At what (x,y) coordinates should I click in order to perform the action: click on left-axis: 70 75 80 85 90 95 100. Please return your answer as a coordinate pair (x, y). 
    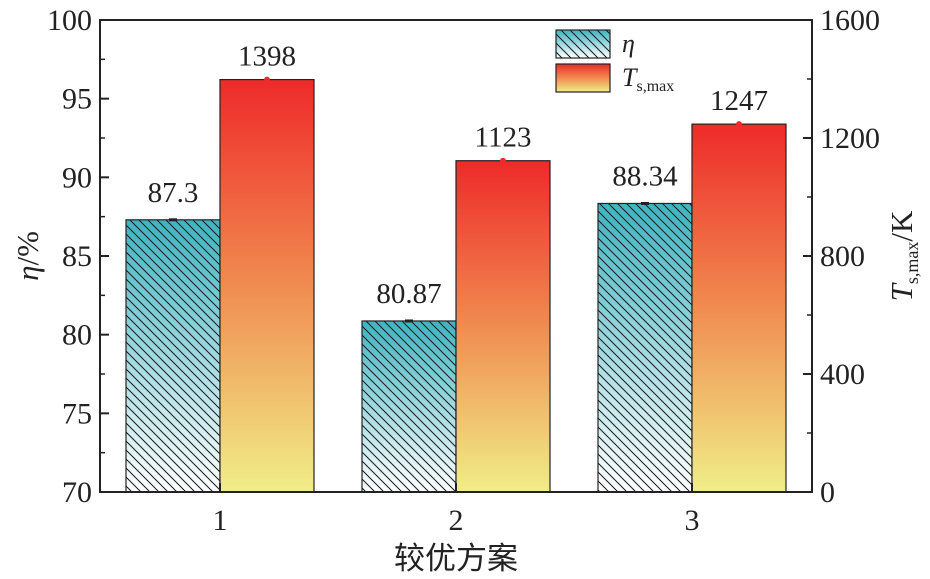
    Looking at the image, I should click on (78, 256).